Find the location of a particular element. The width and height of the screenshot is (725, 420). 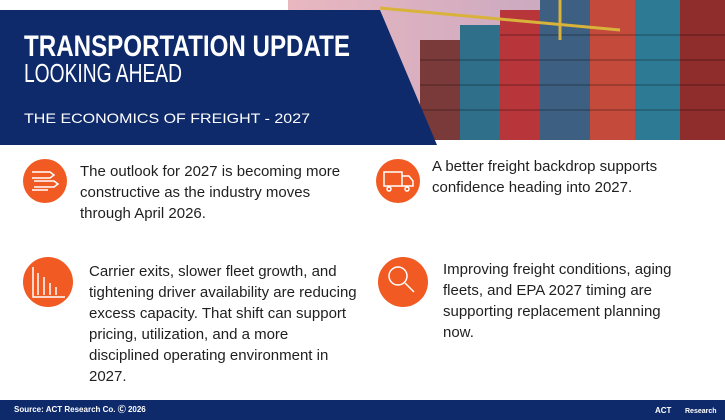

title: TRANSPORTATION UPDATE is located at coordinates (187, 46).